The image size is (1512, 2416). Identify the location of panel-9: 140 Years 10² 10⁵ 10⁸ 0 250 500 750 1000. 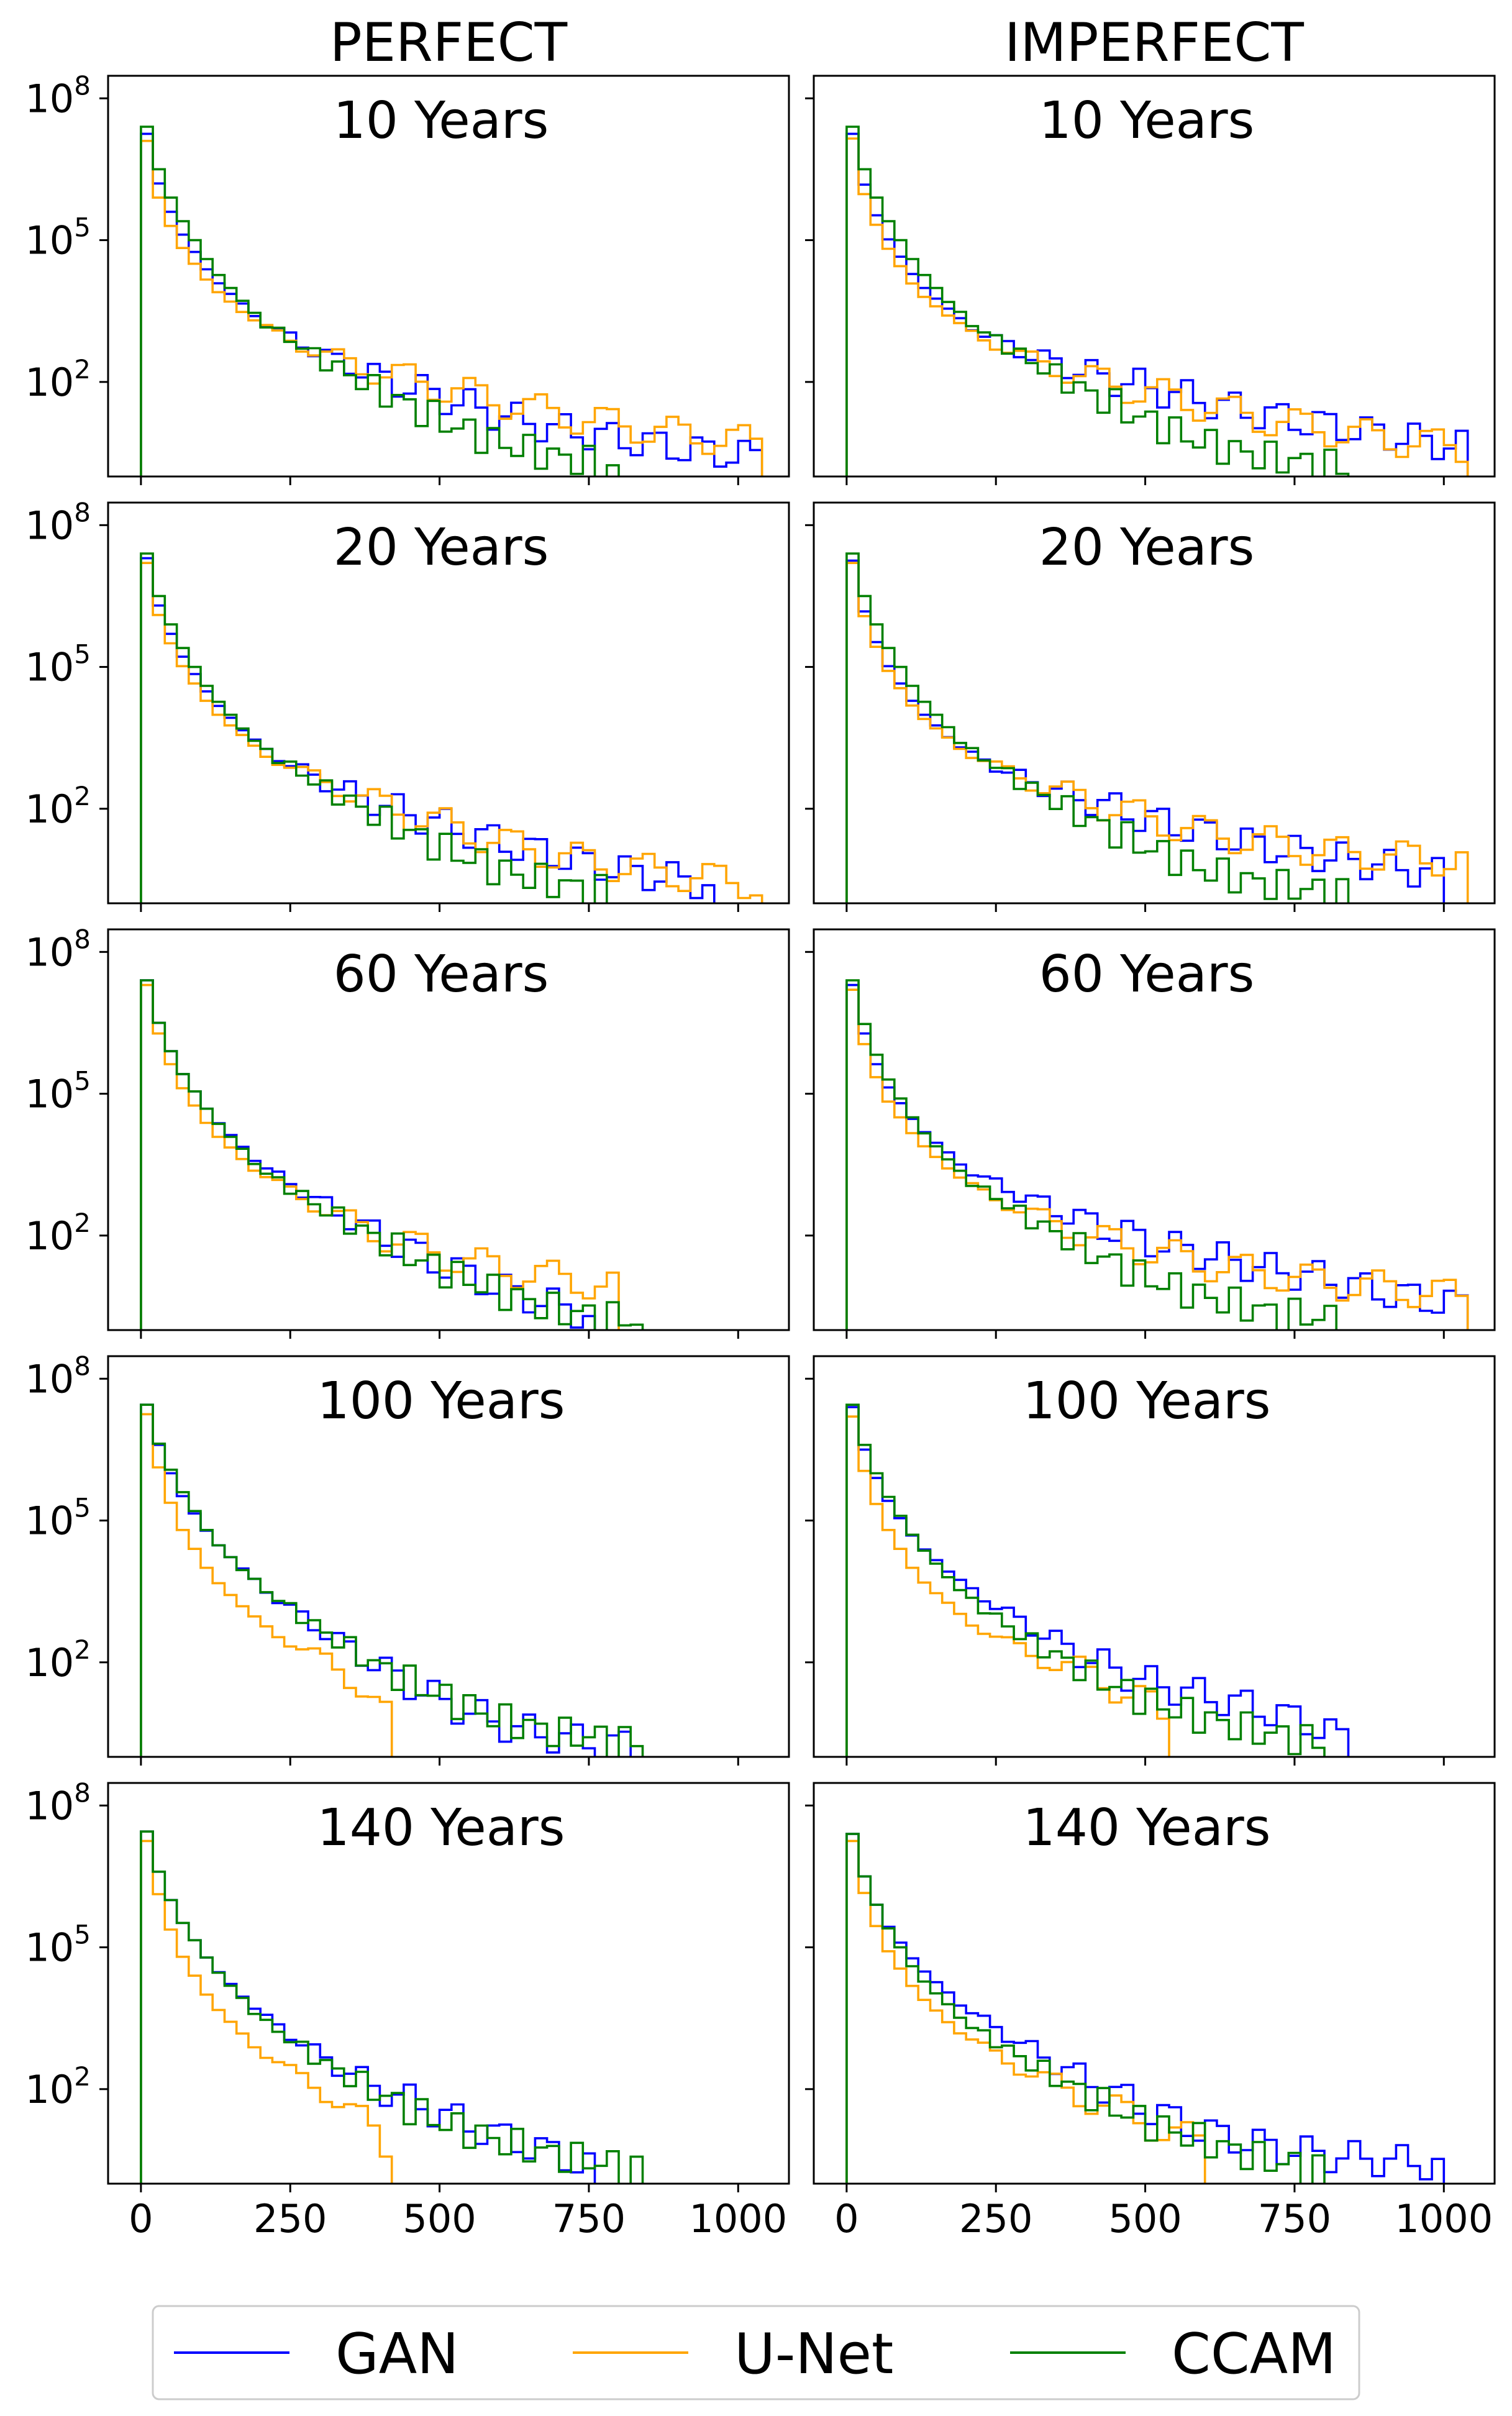
(407, 2009).